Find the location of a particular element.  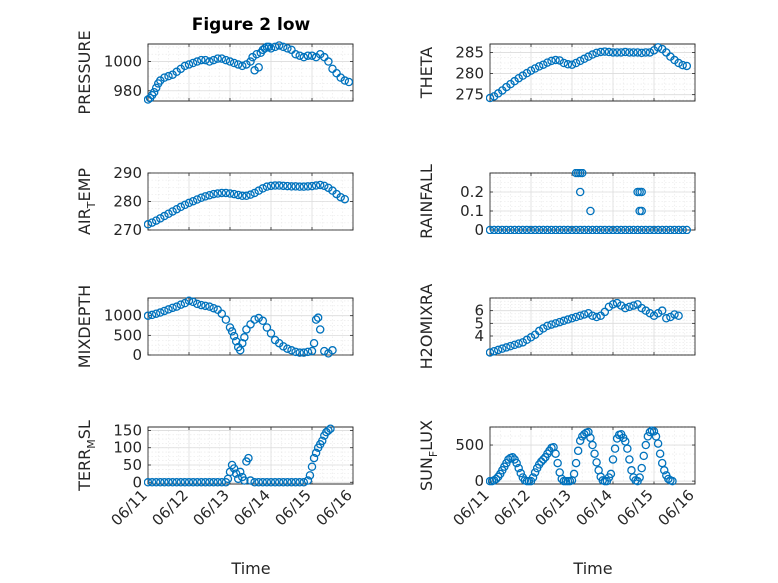

y-axis-label: PRESSURE is located at coordinates (84, 72).